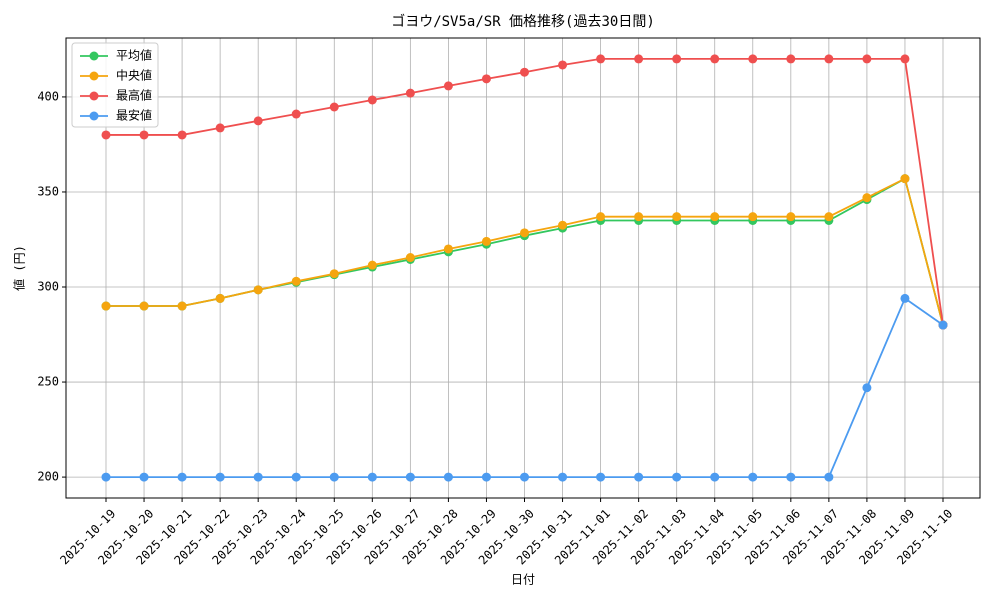 The image size is (1000, 604). Describe the element at coordinates (48, 382) in the screenshot. I see `y-tick-label: 250` at that location.